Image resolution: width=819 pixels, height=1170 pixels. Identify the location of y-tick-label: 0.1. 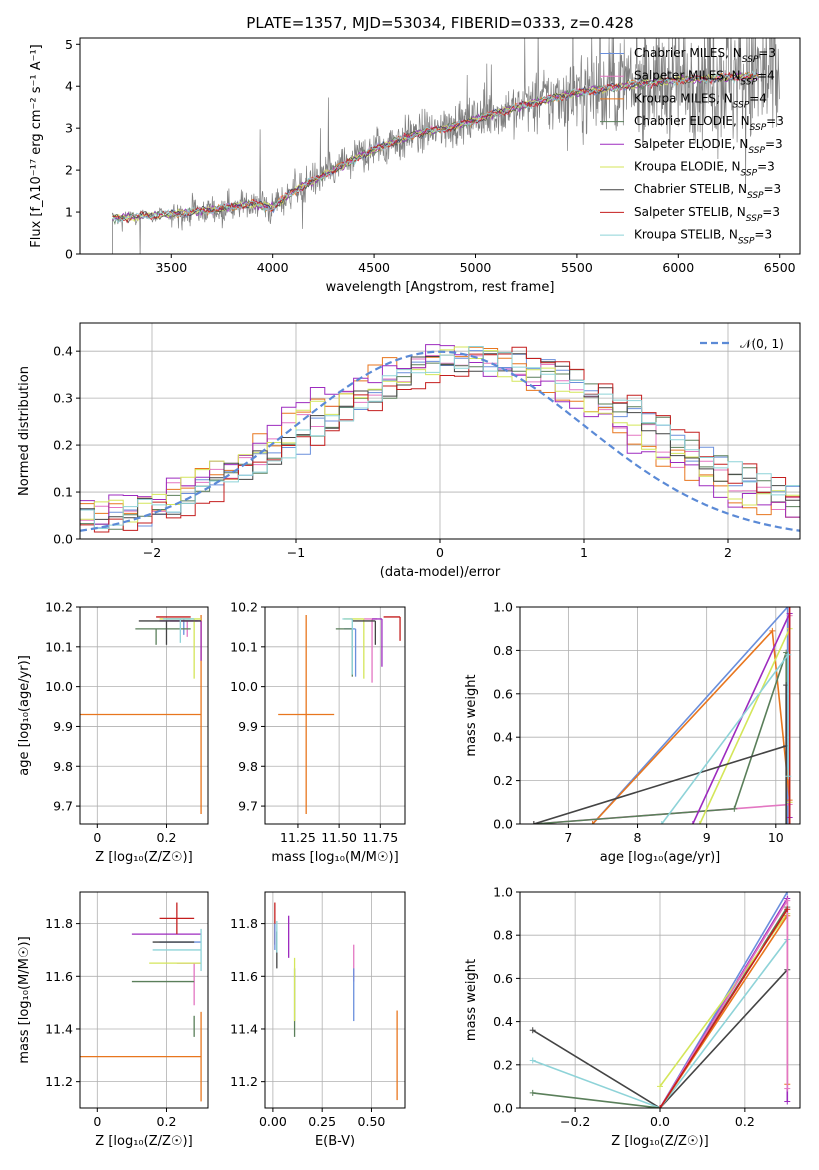
(63, 492).